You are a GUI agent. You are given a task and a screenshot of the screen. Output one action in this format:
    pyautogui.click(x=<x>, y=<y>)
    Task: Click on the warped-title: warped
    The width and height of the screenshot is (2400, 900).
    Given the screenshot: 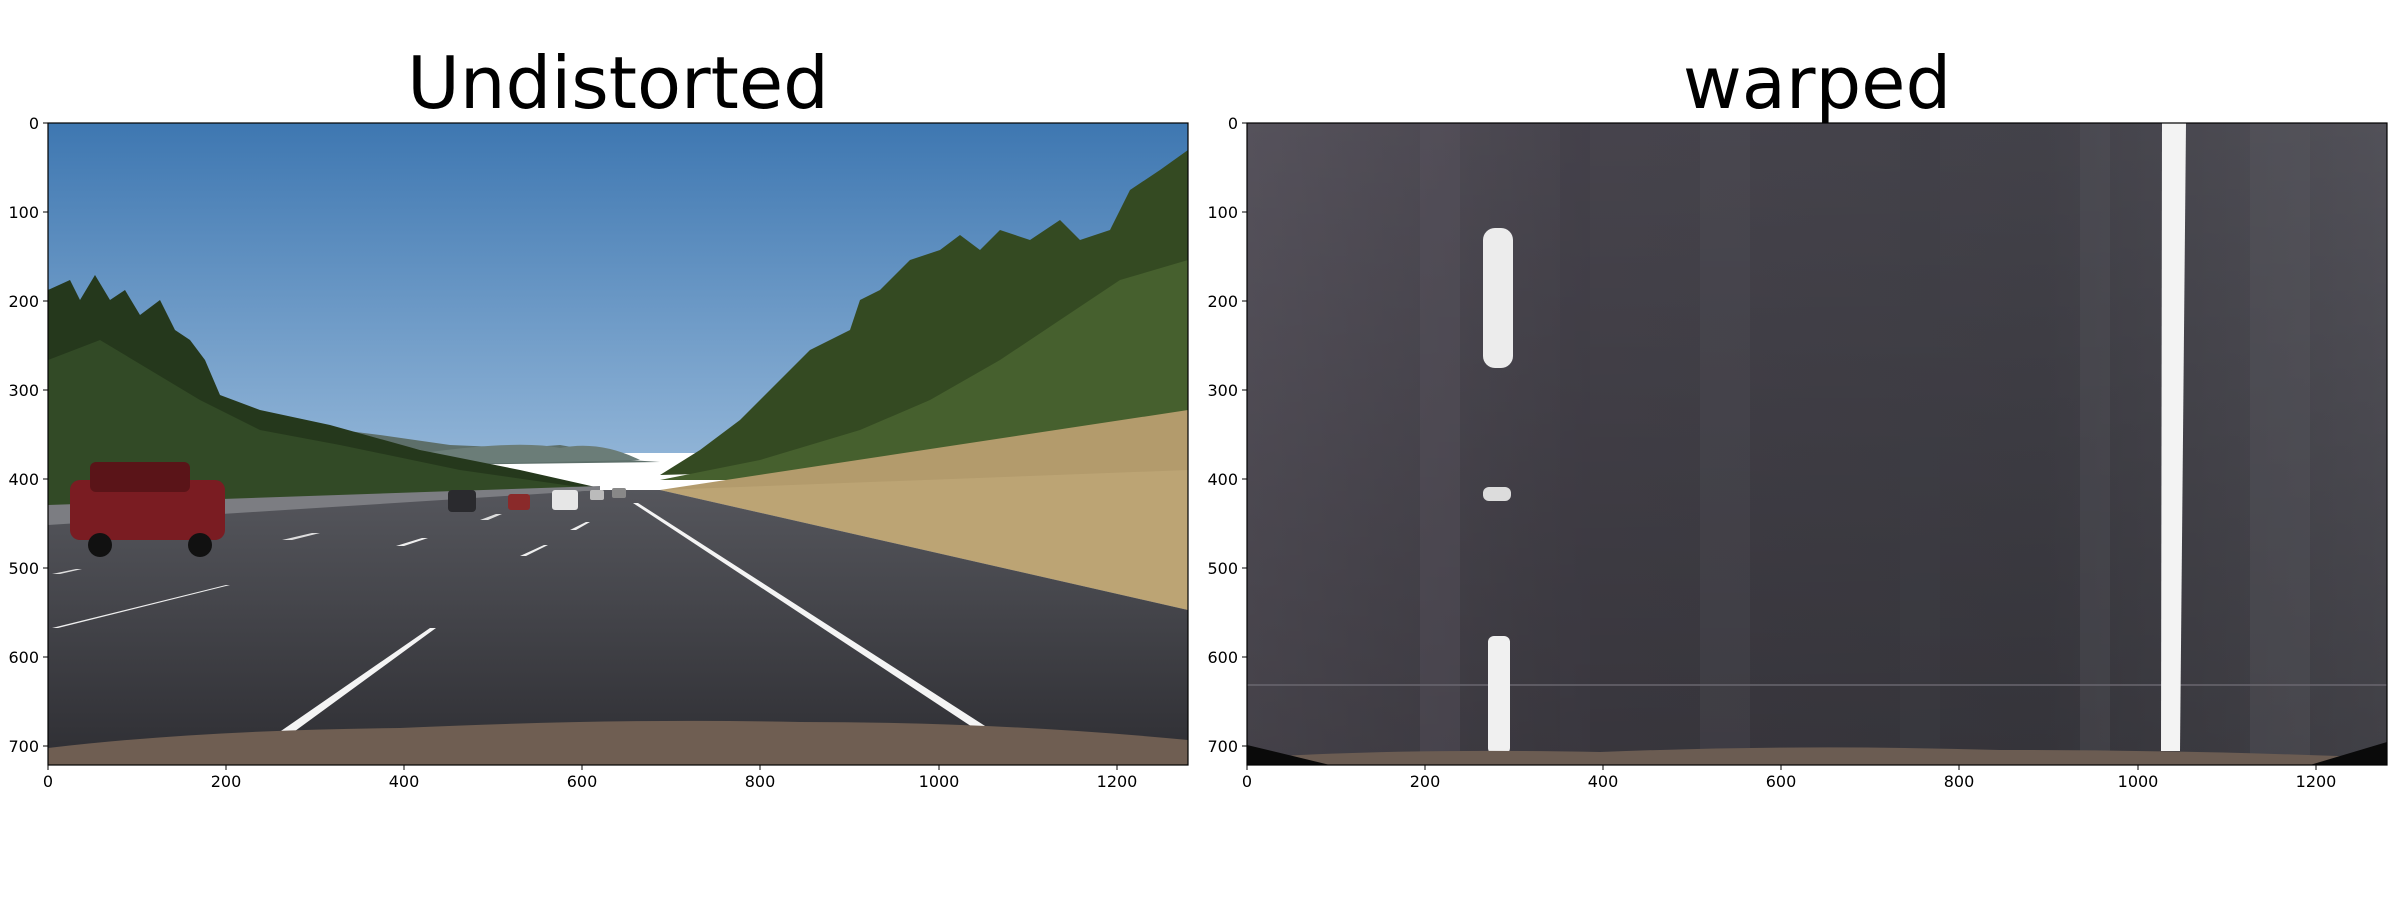 What is the action you would take?
    pyautogui.click(x=1817, y=83)
    